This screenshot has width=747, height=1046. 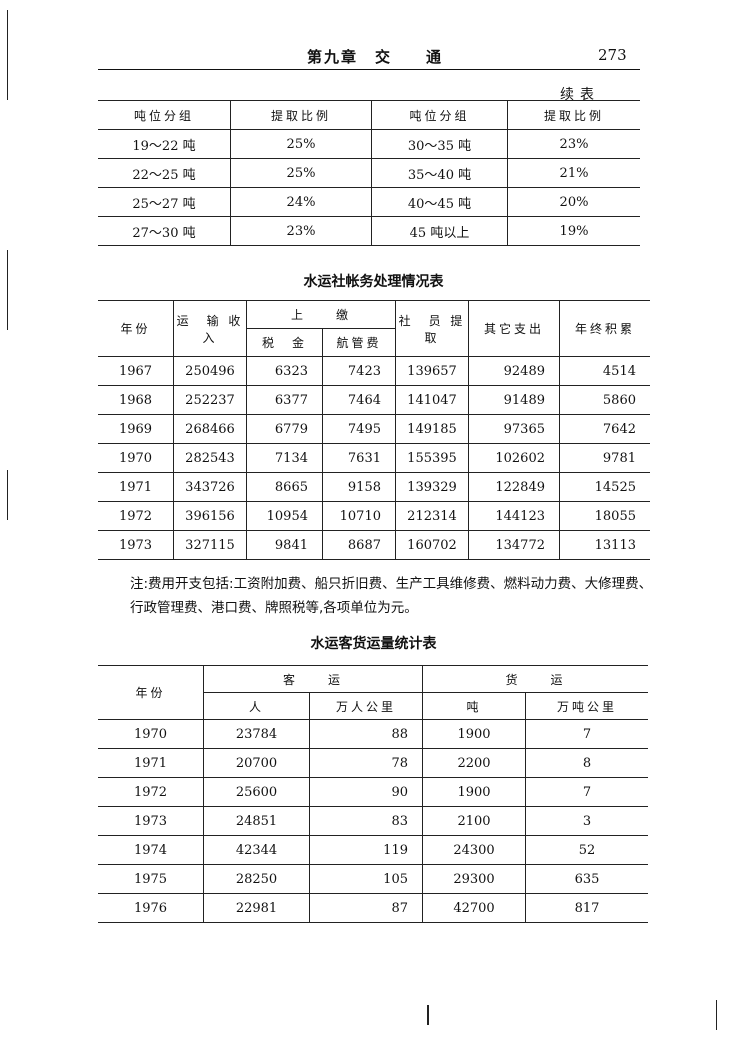 What do you see at coordinates (586, 734) in the screenshot?
I see `table-cell: 7` at bounding box center [586, 734].